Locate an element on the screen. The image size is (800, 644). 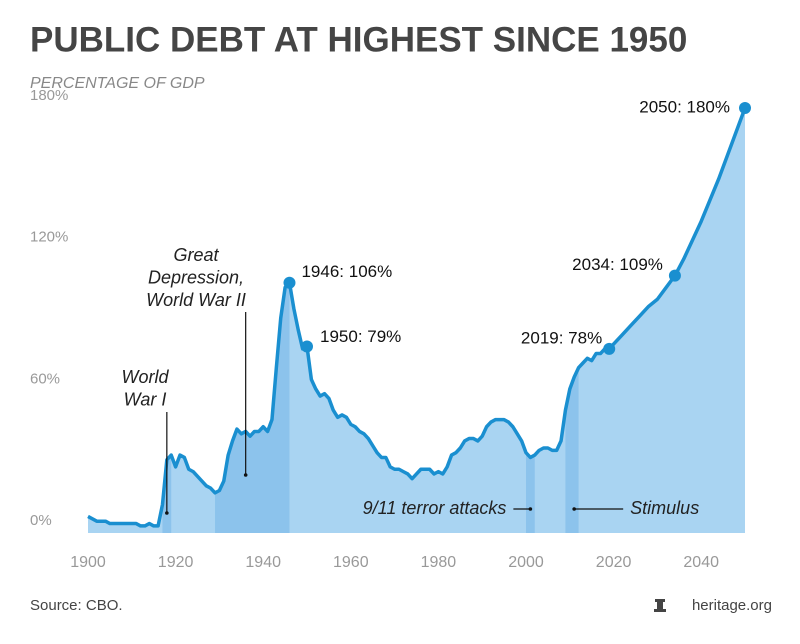
x-tick-label: 1980 is located at coordinates (439, 562).